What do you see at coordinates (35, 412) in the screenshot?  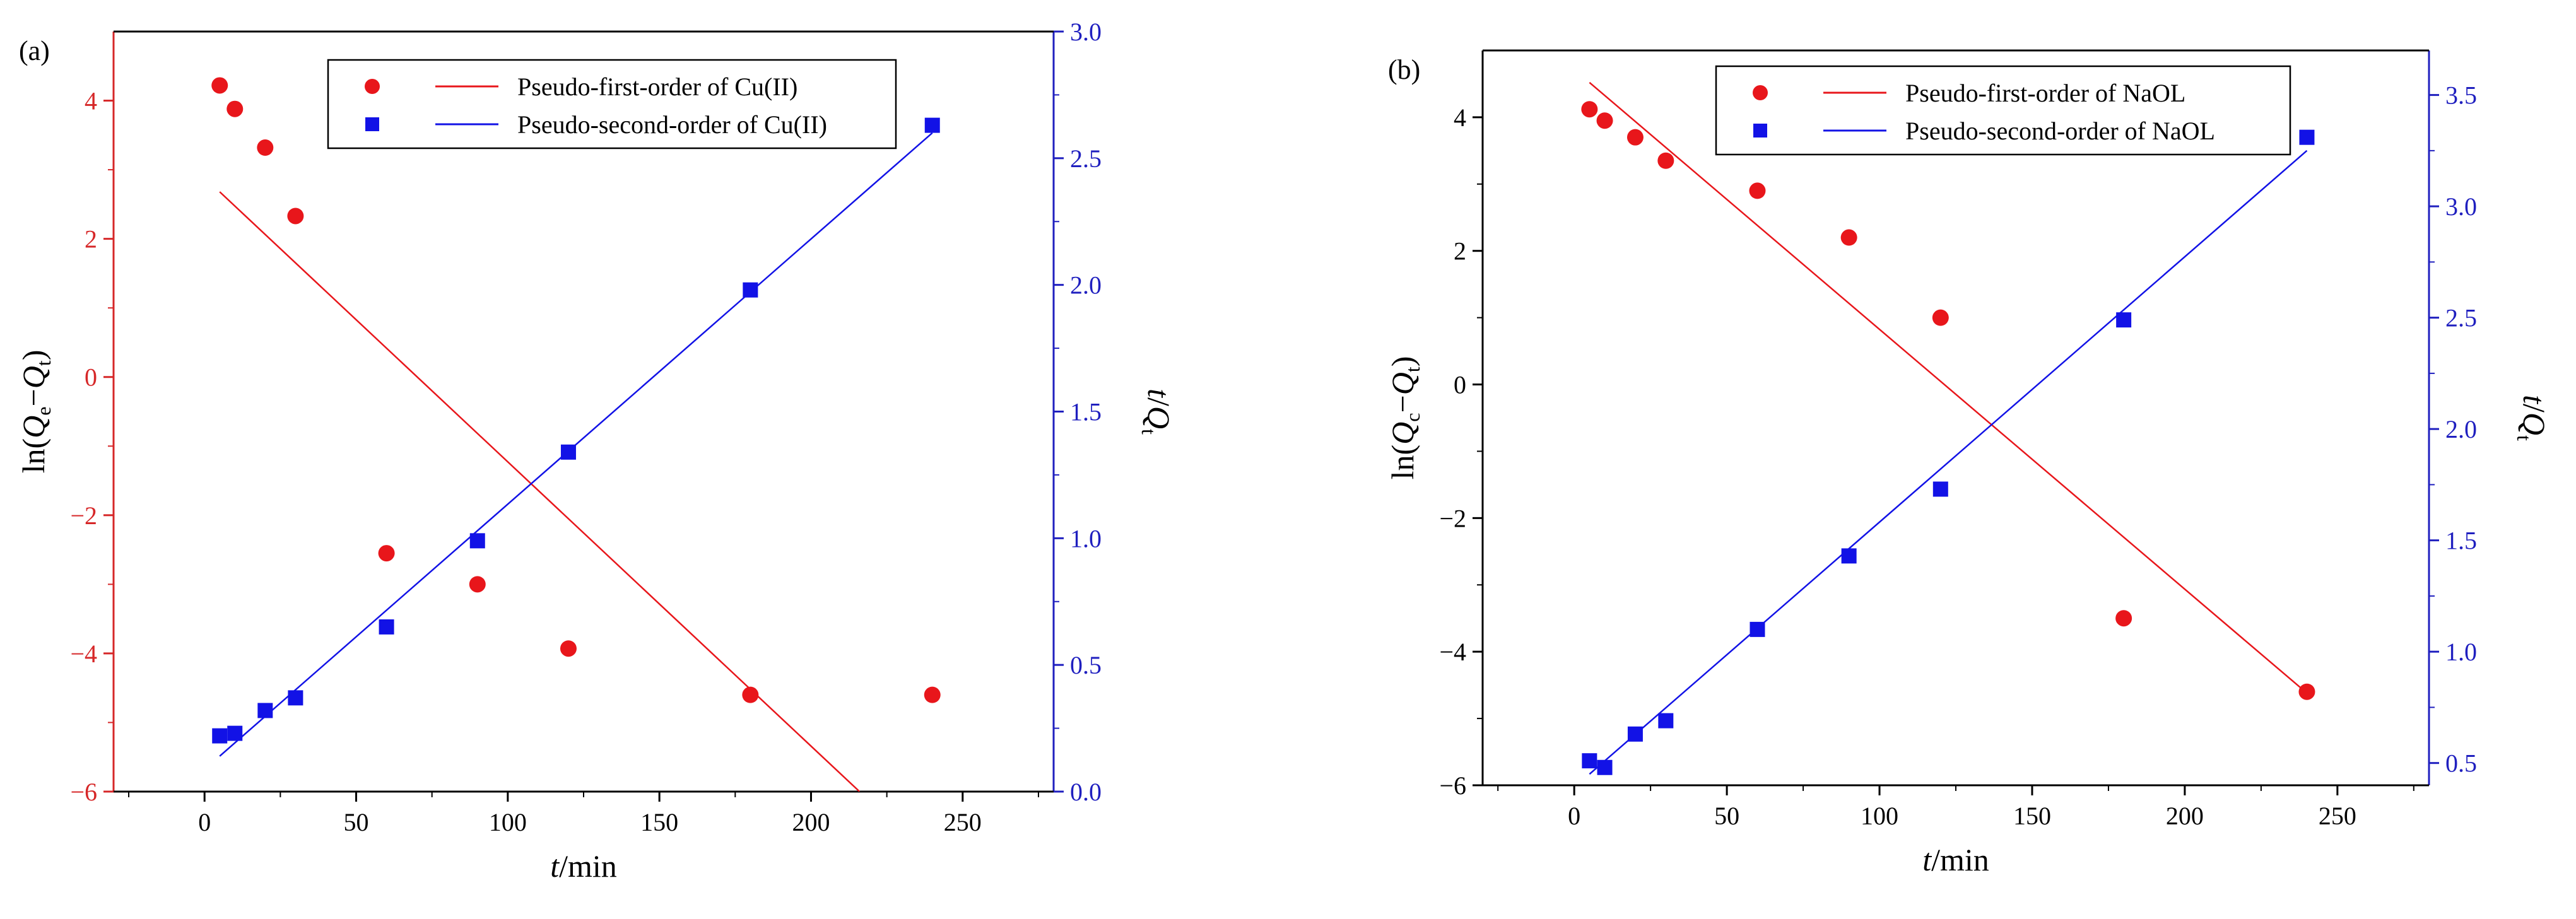 I see `left-axis-label: ln(Qe−Qt)` at bounding box center [35, 412].